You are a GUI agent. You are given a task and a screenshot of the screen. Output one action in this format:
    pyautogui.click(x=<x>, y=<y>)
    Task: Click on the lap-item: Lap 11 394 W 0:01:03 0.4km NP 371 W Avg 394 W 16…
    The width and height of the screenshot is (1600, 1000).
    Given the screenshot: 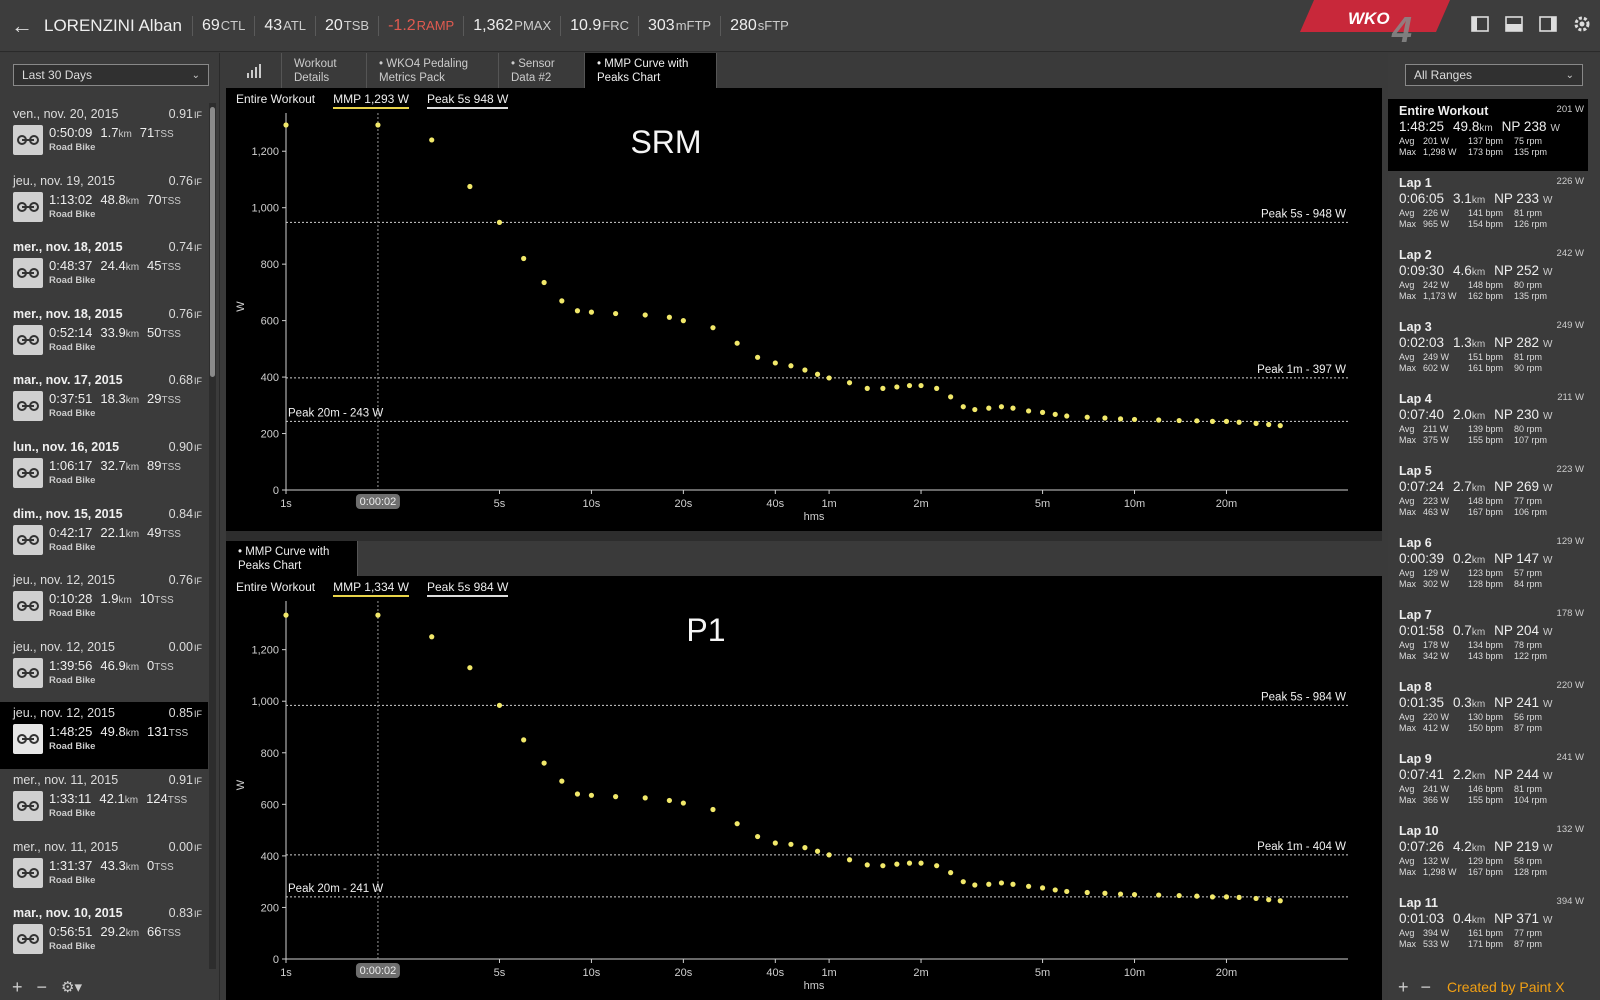 What is the action you would take?
    pyautogui.click(x=1488, y=925)
    